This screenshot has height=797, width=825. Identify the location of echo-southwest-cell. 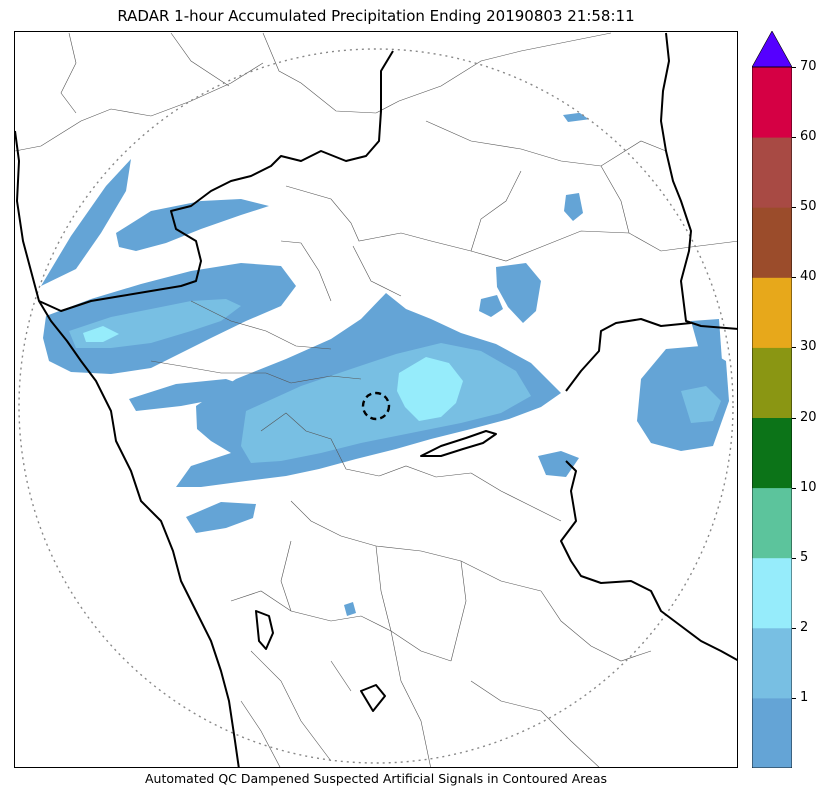
(221, 517).